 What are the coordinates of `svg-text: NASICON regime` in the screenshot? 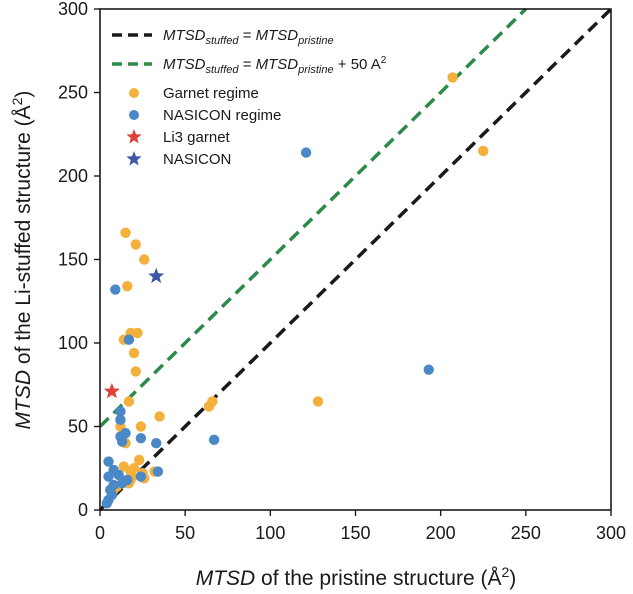 It's located at (222, 115).